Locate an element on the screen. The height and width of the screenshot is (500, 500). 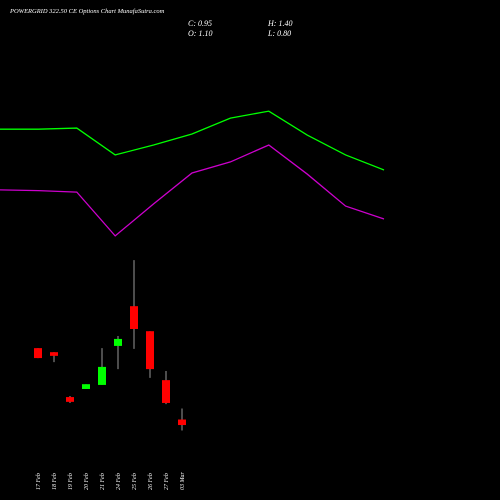
x-tick-label: 17 Feb is located at coordinates (39, 481).